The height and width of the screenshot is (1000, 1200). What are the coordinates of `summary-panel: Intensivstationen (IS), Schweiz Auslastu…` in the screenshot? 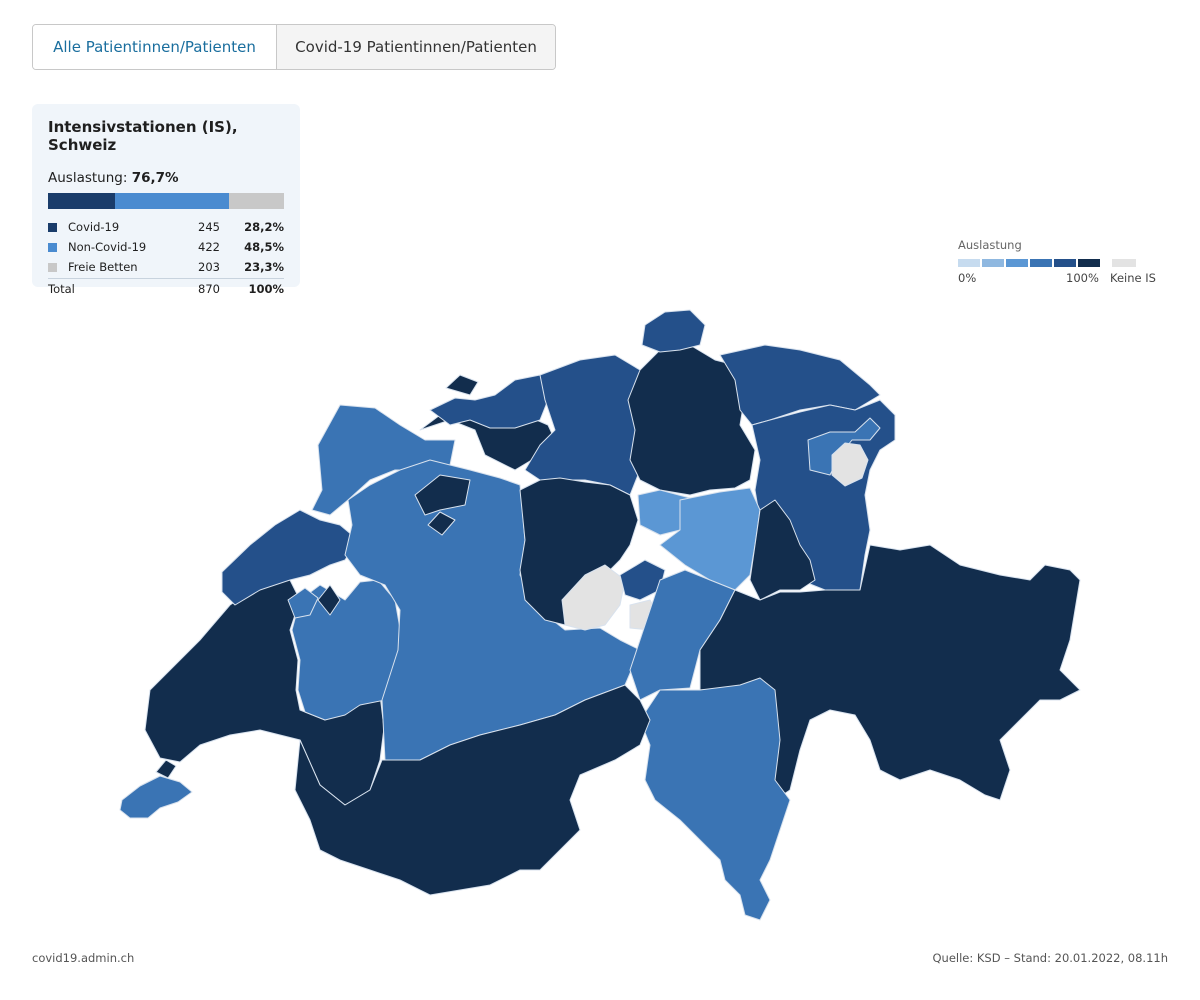 It's located at (166, 200).